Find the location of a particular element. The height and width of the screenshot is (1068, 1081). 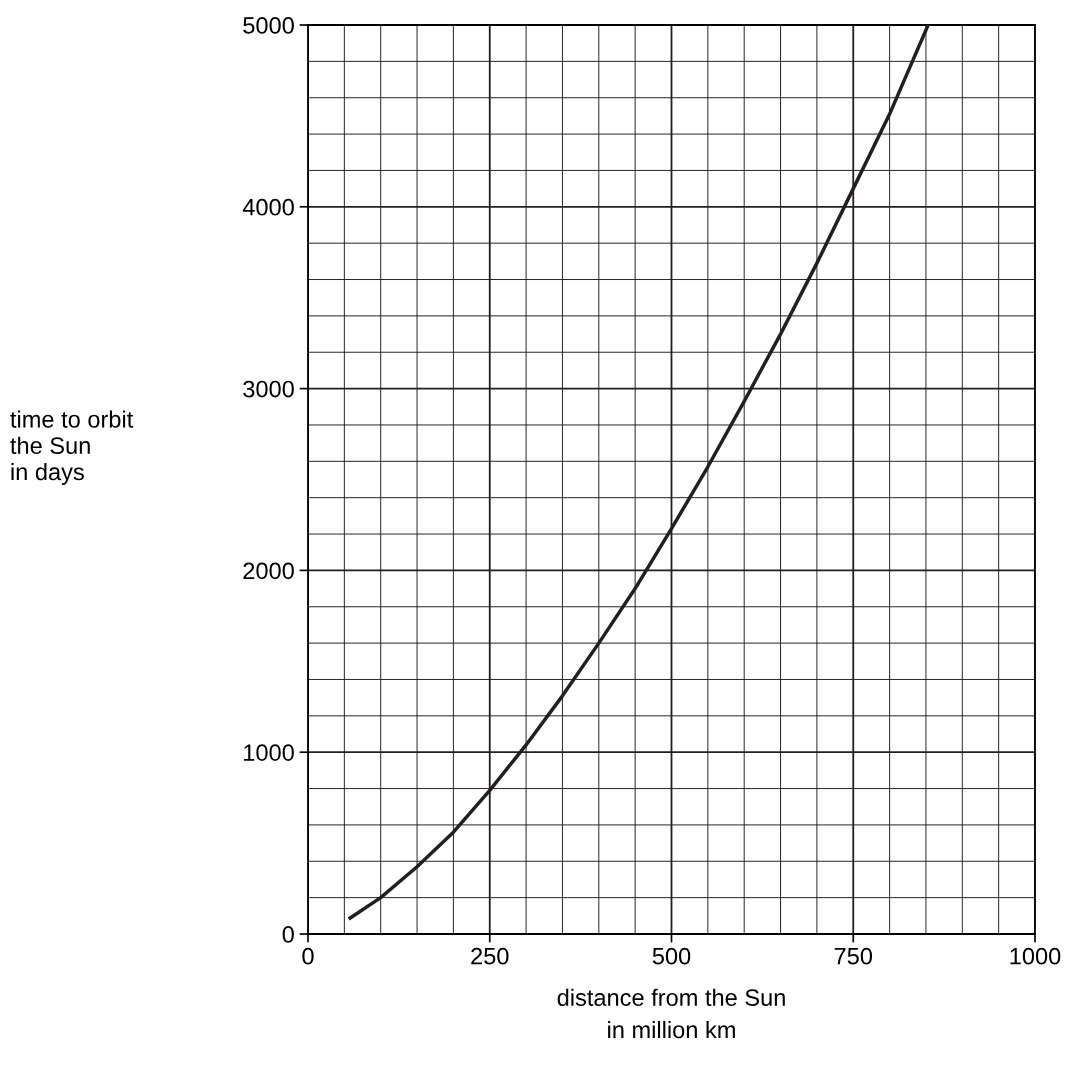

y-tick-label: 1000 is located at coordinates (269, 752).